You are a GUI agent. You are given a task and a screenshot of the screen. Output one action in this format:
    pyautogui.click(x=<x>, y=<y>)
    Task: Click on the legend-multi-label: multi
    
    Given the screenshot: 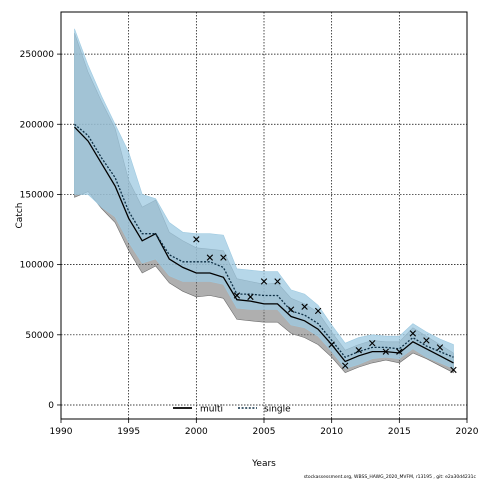 What is the action you would take?
    pyautogui.click(x=211, y=410)
    